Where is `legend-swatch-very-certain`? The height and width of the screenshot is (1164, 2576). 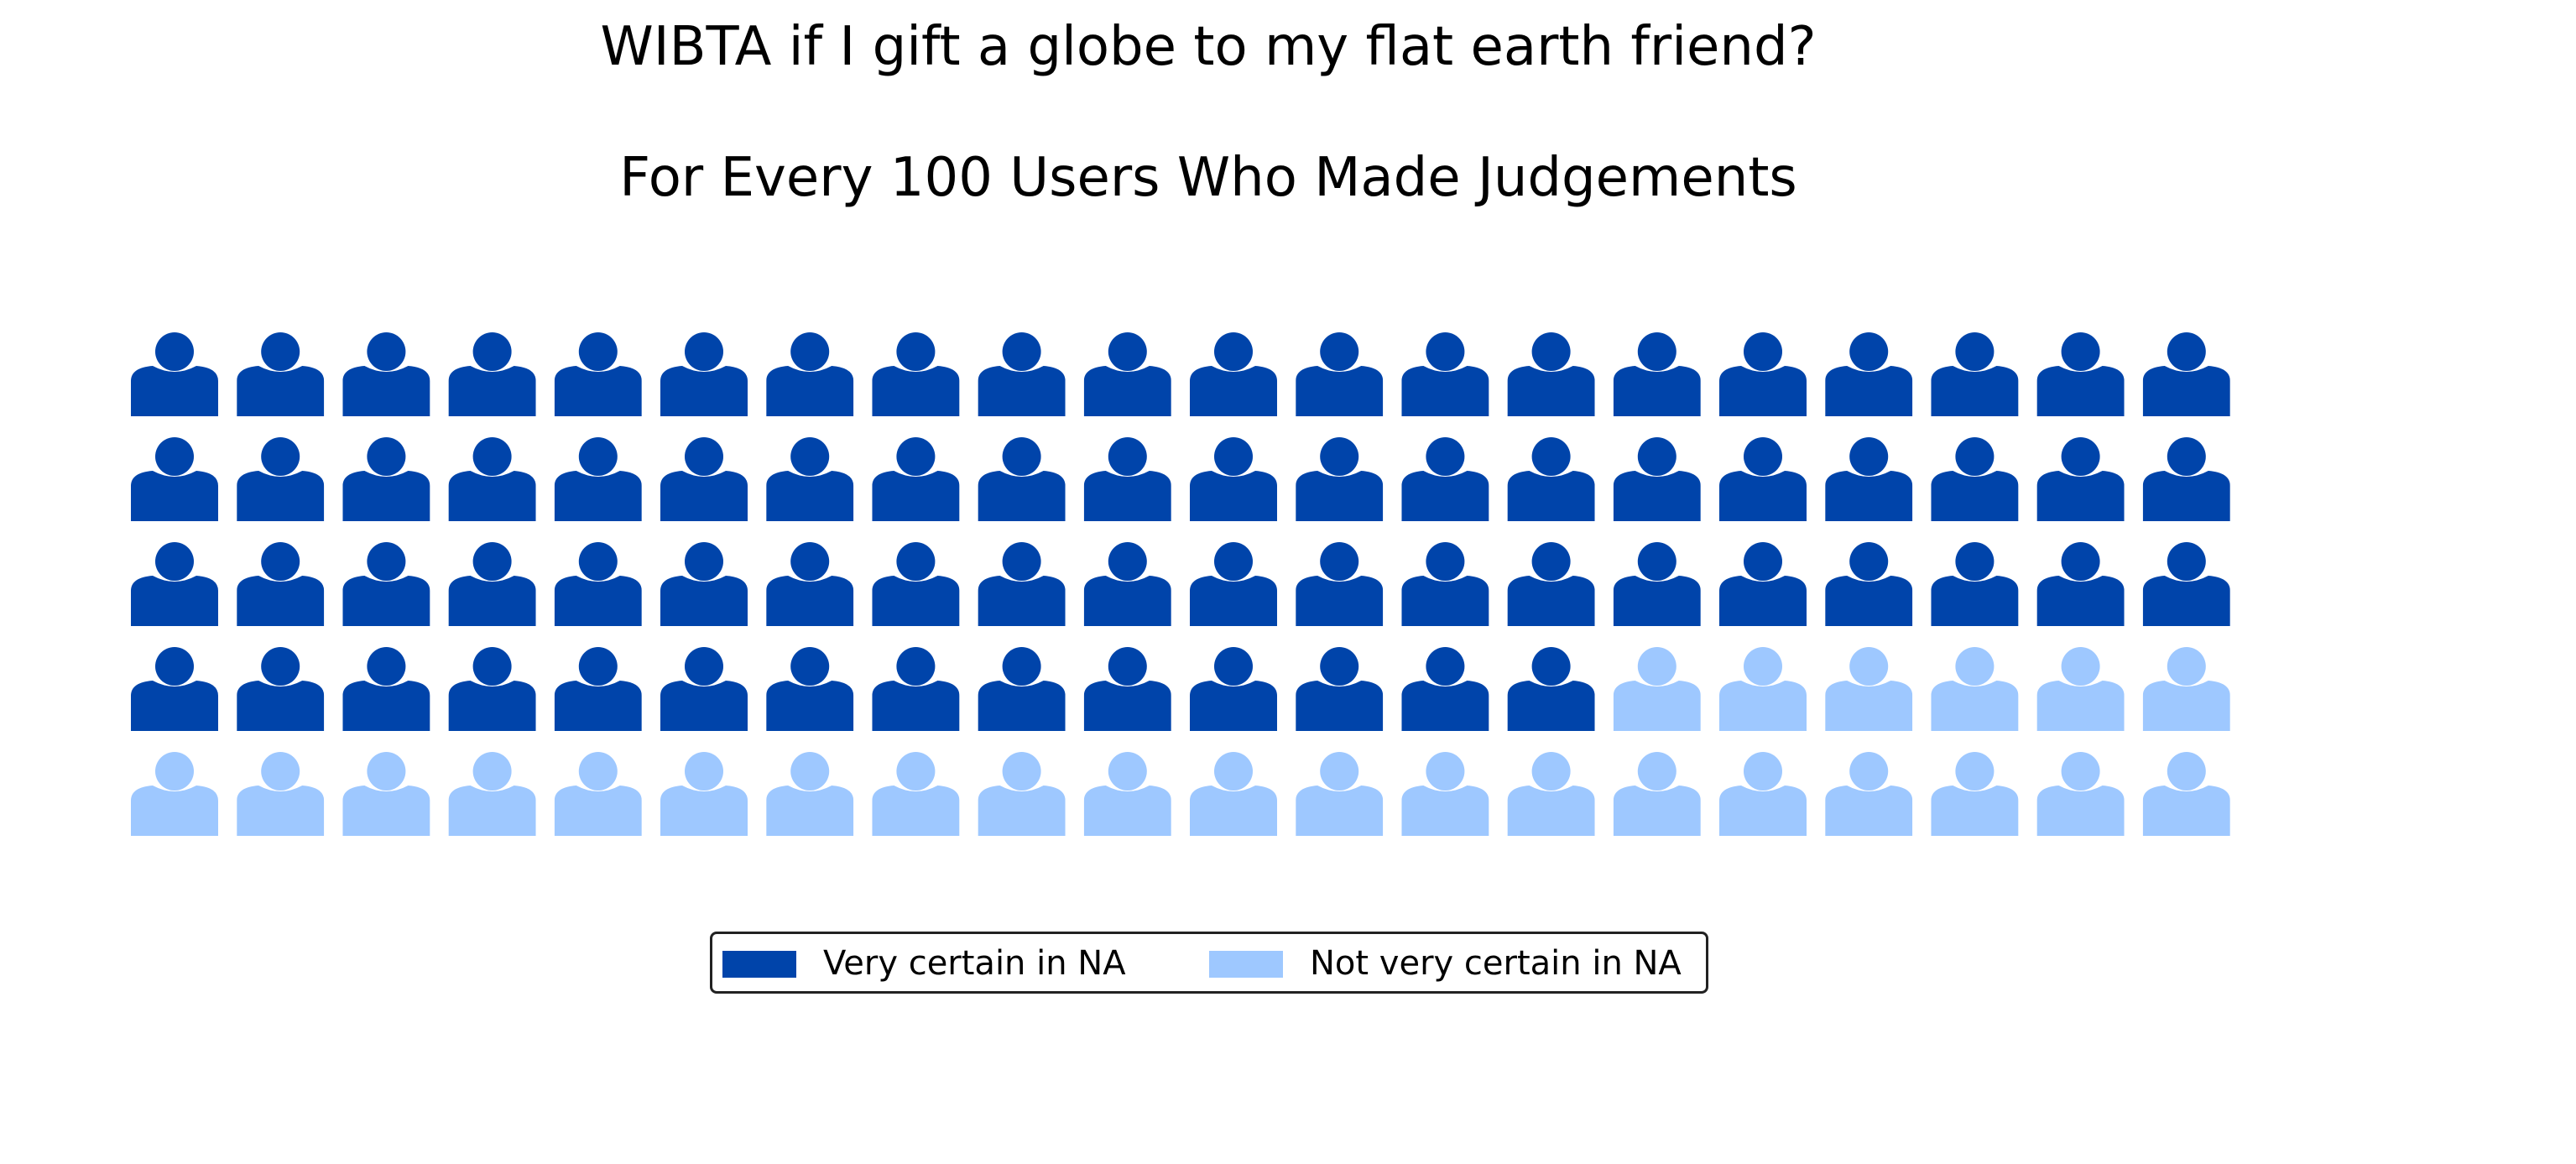 legend-swatch-very-certain is located at coordinates (759, 964).